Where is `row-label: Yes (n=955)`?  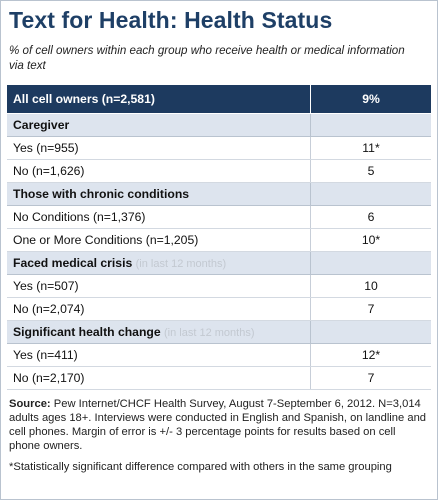 row-label: Yes (n=955) is located at coordinates (159, 148).